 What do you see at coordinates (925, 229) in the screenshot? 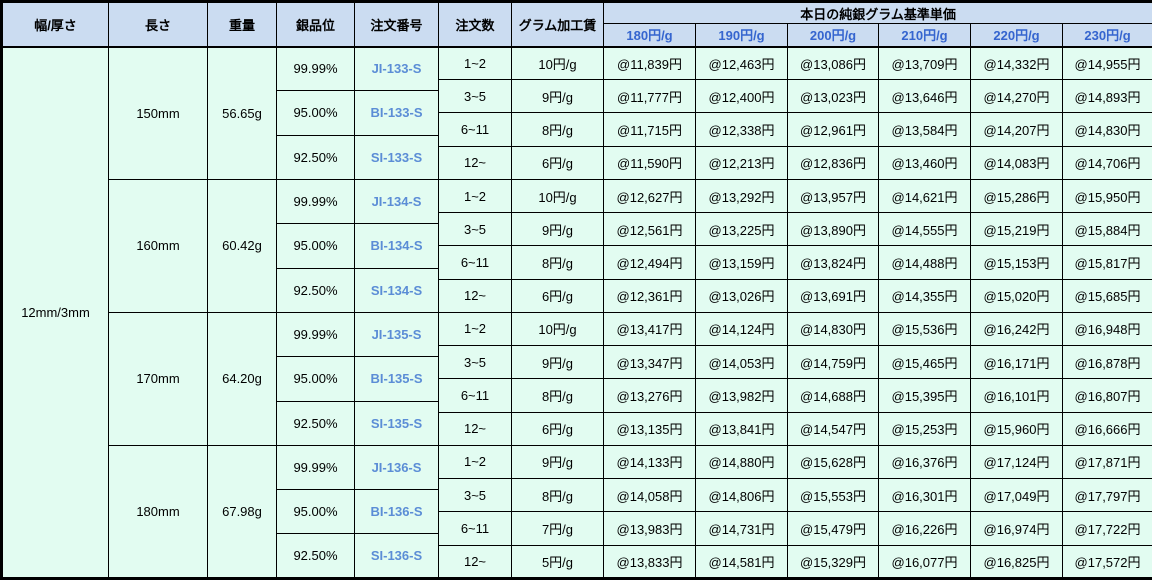
I see `price-cell: @14,555円` at bounding box center [925, 229].